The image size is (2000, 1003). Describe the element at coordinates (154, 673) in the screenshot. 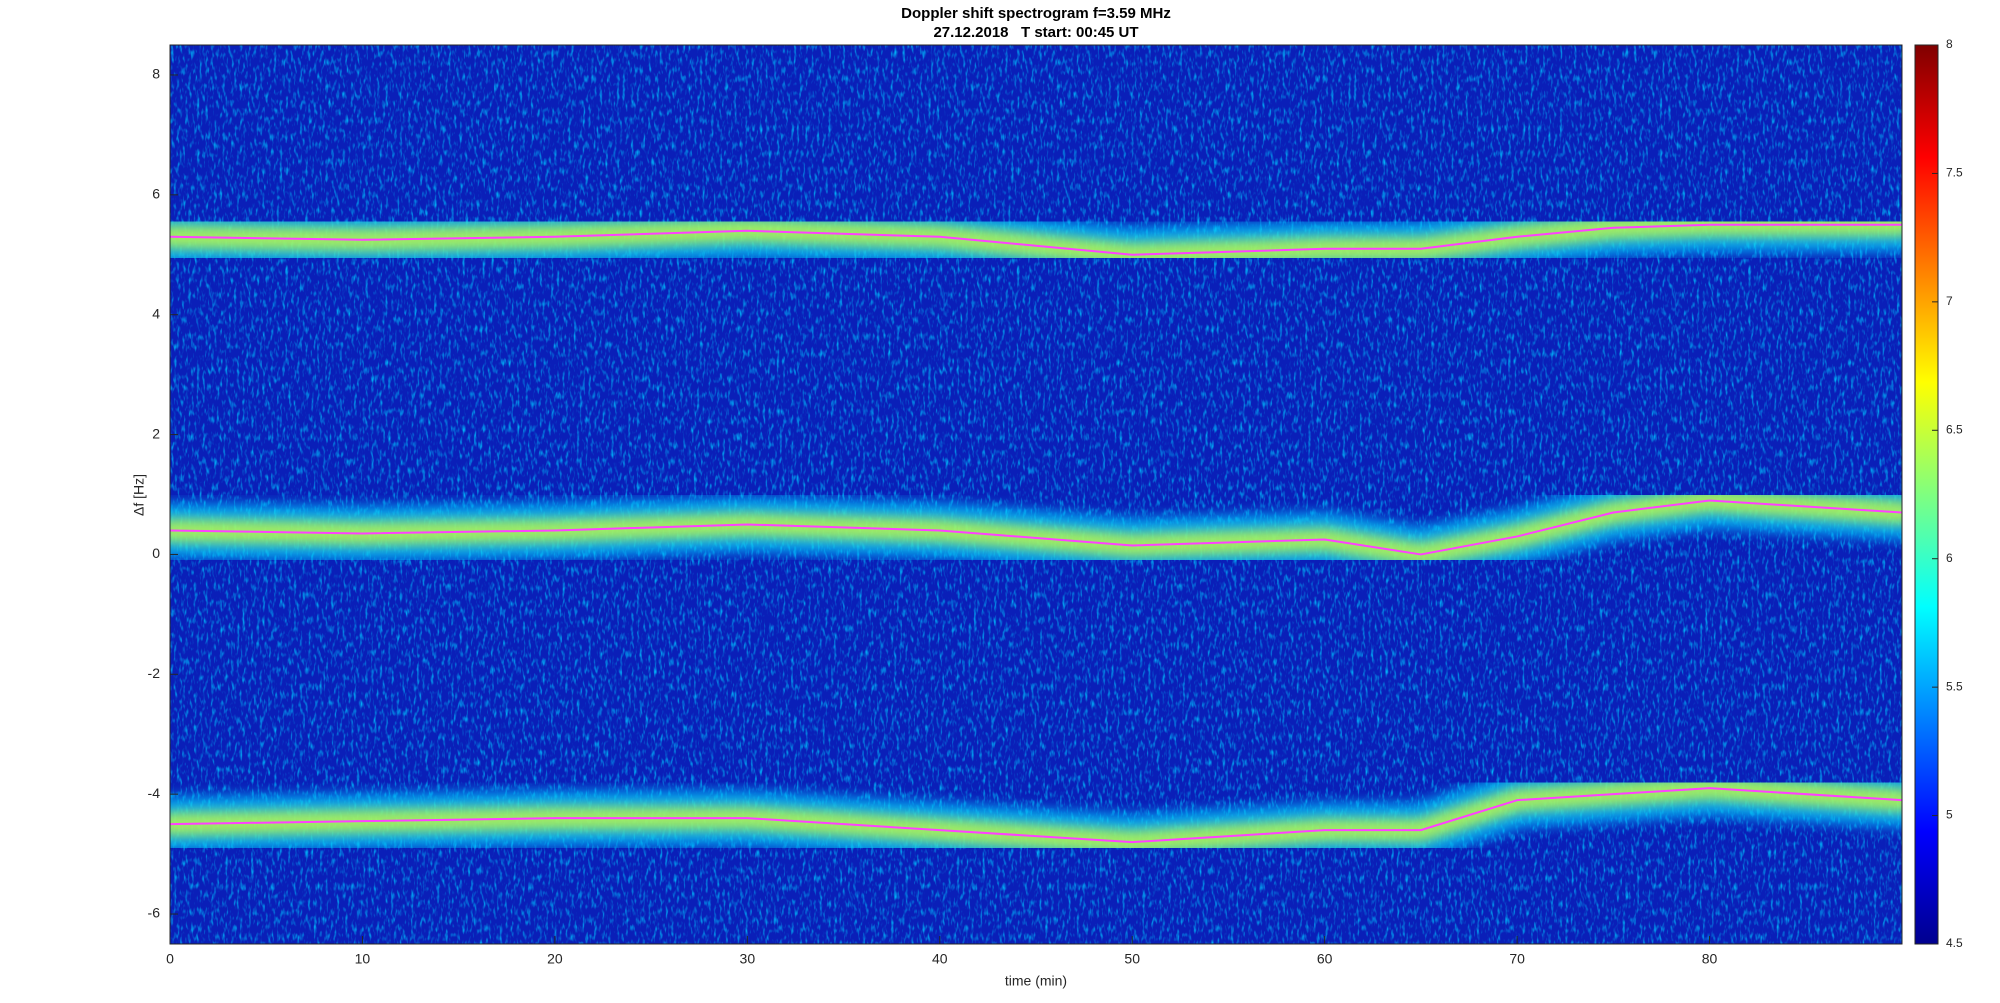

I see `y-tick-label: -2` at that location.